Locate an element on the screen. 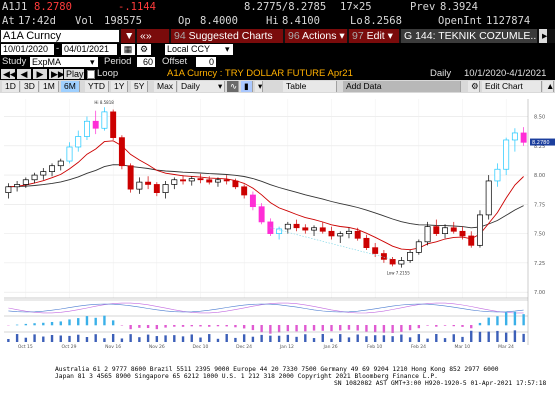 The height and width of the screenshot is (400, 555). edit-chart-button: Edit Chart is located at coordinates (512, 86).